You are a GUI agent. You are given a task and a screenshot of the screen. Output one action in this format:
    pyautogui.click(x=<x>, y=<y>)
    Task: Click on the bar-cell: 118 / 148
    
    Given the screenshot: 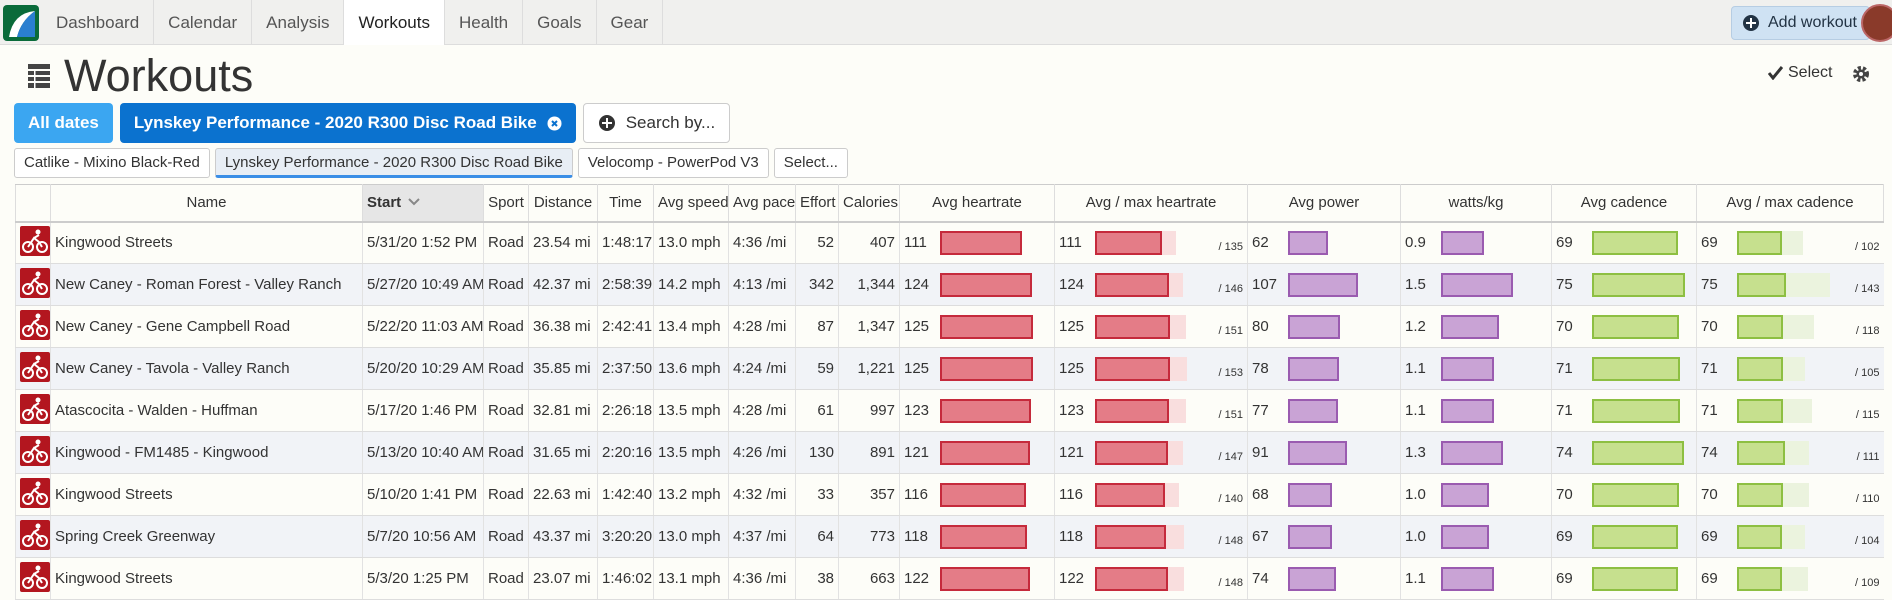 What is the action you would take?
    pyautogui.click(x=1151, y=536)
    